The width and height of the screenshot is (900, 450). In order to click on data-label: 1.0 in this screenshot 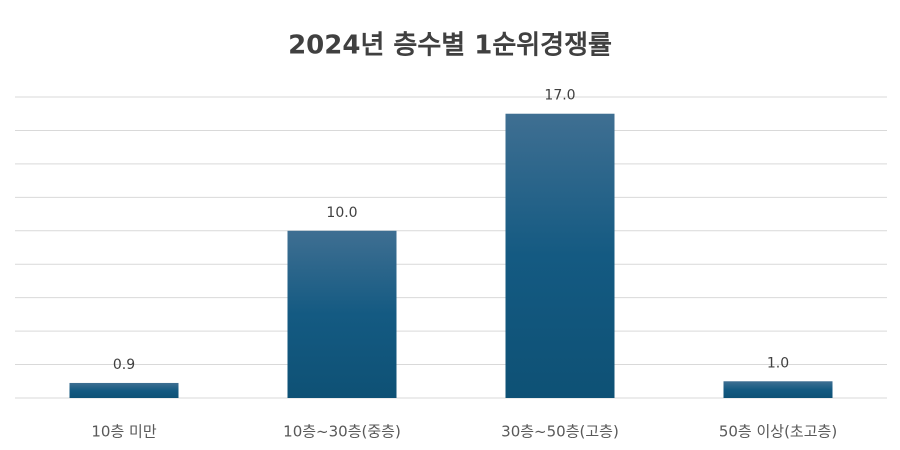, I will do `click(778, 363)`.